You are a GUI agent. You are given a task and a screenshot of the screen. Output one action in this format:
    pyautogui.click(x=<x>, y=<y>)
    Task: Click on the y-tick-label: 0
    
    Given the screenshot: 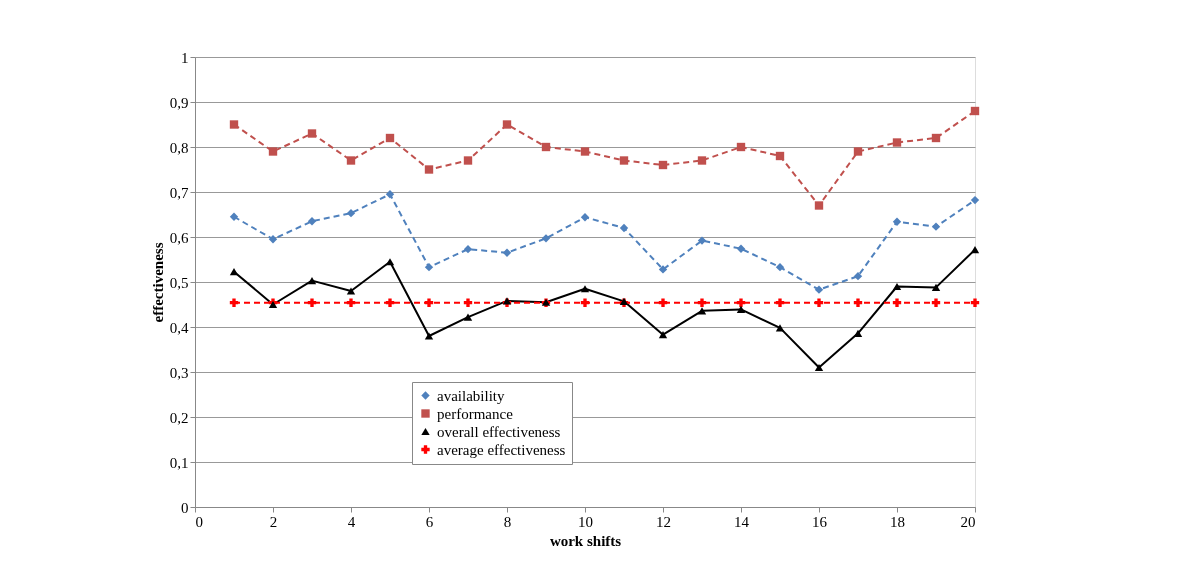 What is the action you would take?
    pyautogui.click(x=185, y=507)
    